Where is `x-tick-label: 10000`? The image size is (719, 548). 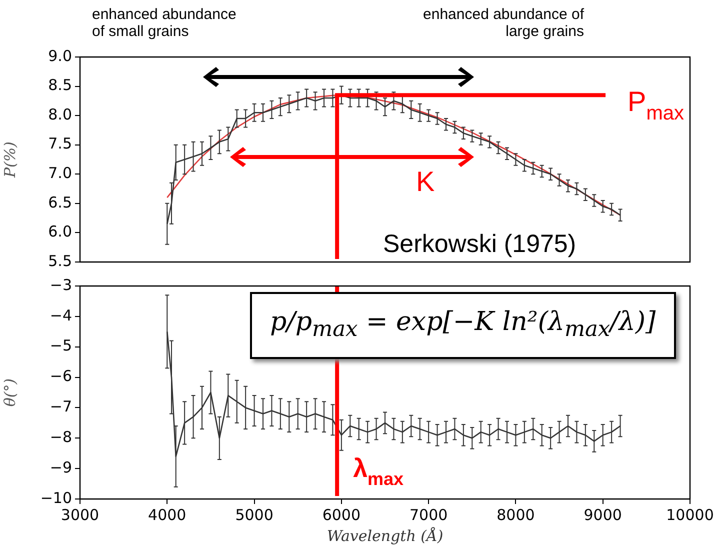
x-tick-label: 10000 is located at coordinates (690, 515).